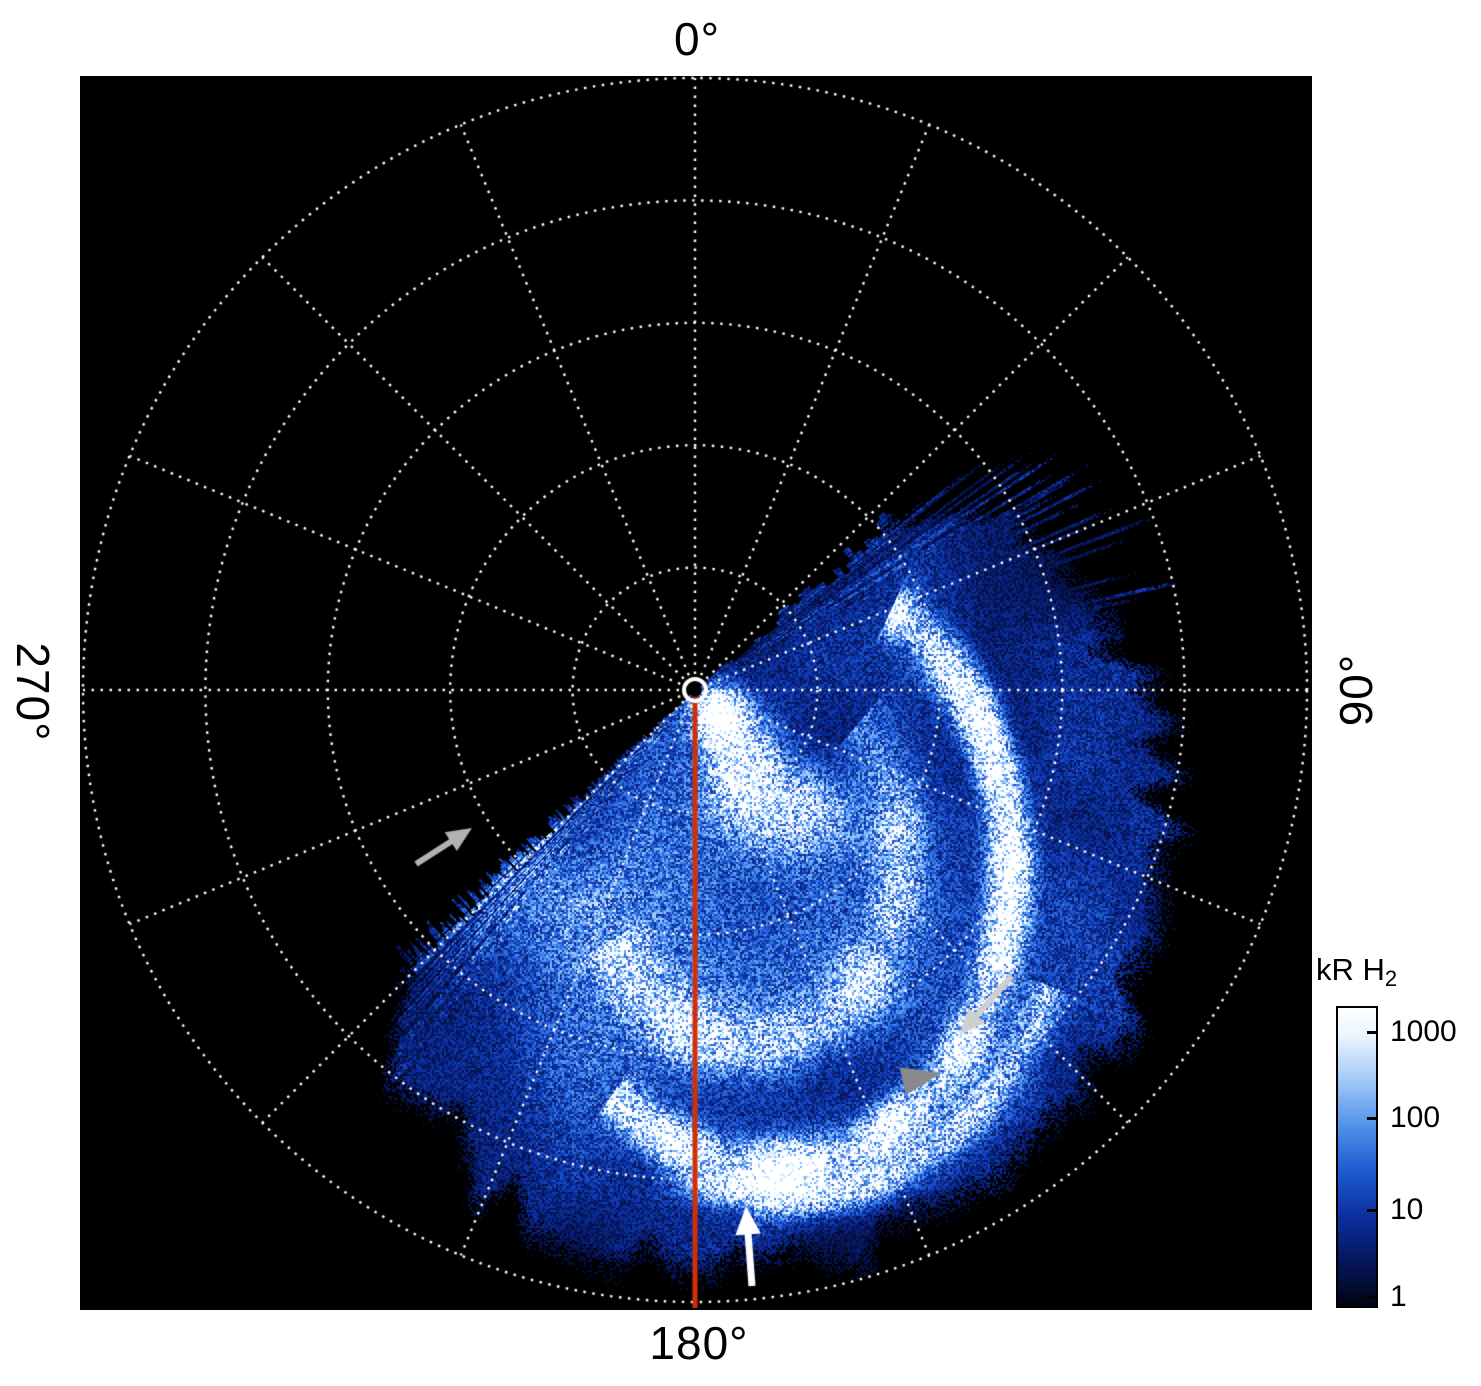  Describe the element at coordinates (1391, 978) in the screenshot. I see `colorbar-label-subscript: 2` at that location.